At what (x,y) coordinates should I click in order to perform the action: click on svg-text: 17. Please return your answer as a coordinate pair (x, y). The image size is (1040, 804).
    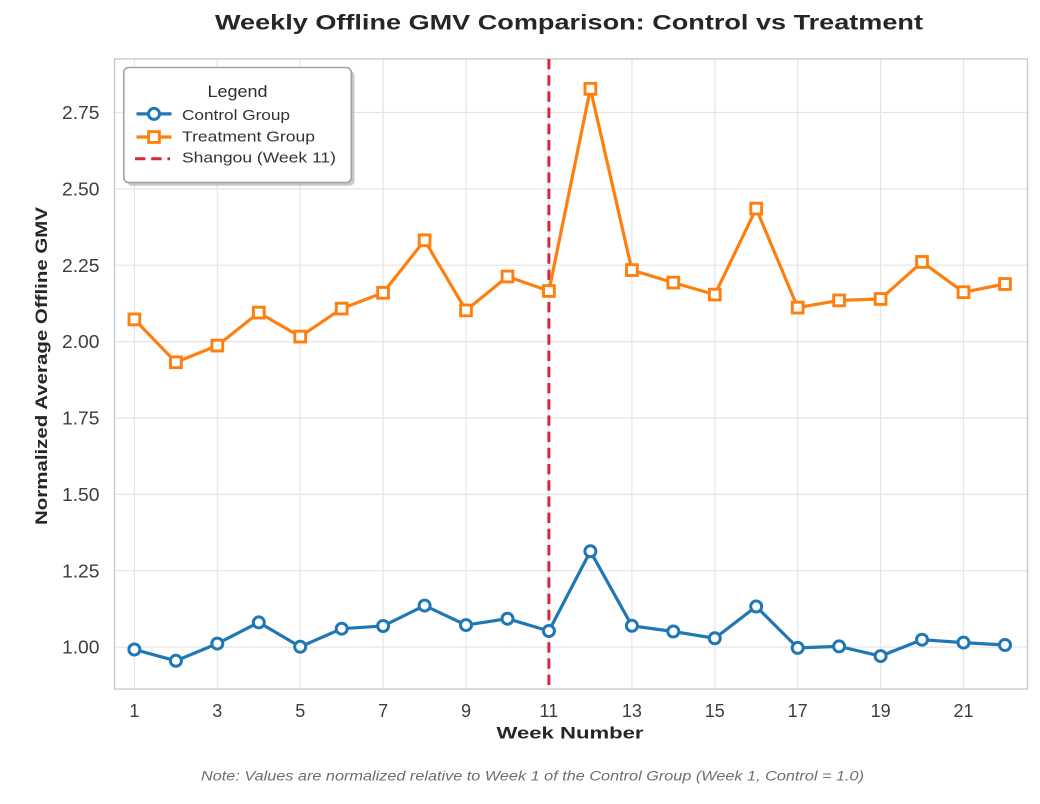
    Looking at the image, I should click on (798, 711).